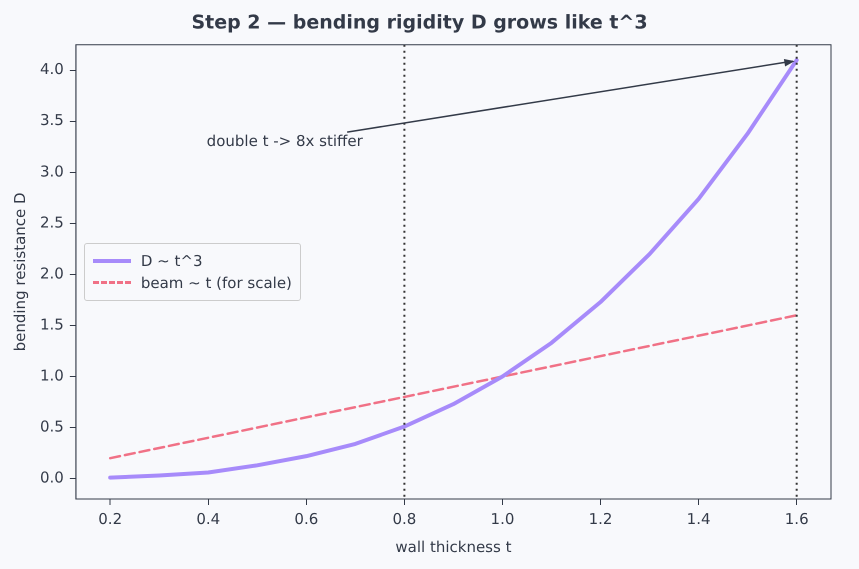  I want to click on y-tick-label: 3.0, so click(52, 171).